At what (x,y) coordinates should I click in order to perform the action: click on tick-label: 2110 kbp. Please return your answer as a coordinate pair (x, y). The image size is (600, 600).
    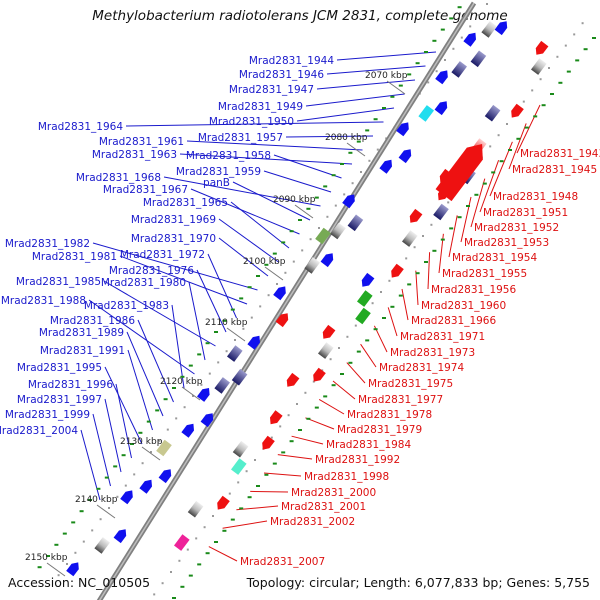
    Looking at the image, I should click on (226, 323).